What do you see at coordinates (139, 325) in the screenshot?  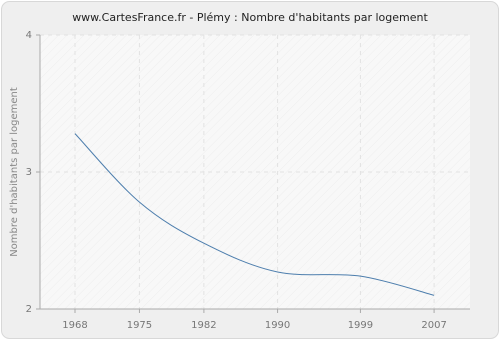 I see `x-tick-label: 1975` at bounding box center [139, 325].